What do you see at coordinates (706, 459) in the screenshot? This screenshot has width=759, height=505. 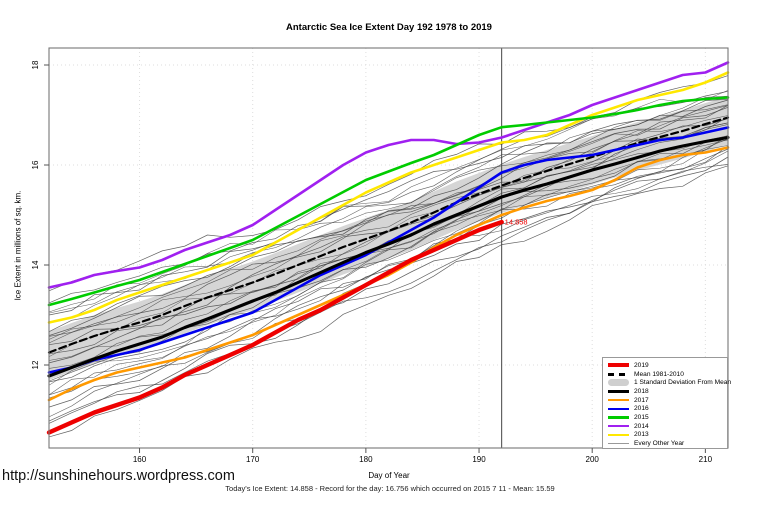 I see `x-tick-label-210: 210` at bounding box center [706, 459].